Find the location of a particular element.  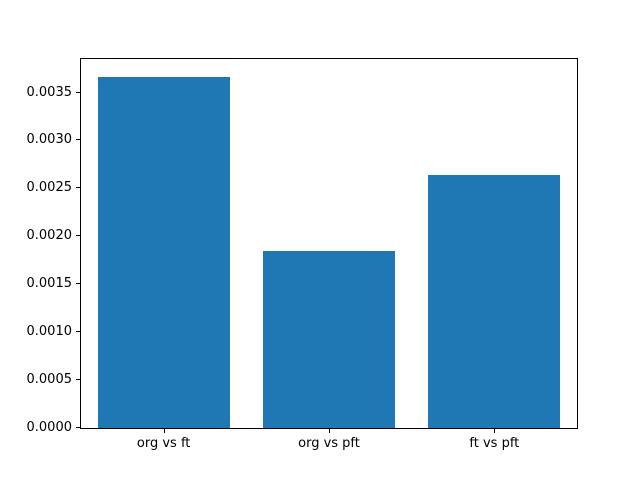

y-tick-label: 0.0025 is located at coordinates (49, 188).